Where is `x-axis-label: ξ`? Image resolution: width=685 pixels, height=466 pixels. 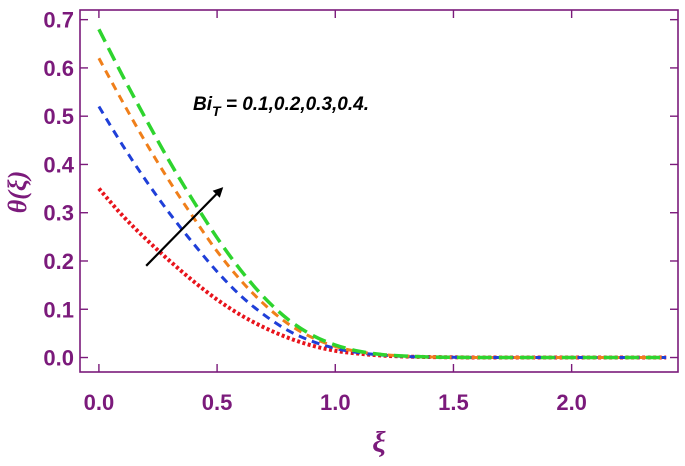
x-axis-label: ξ is located at coordinates (379, 442).